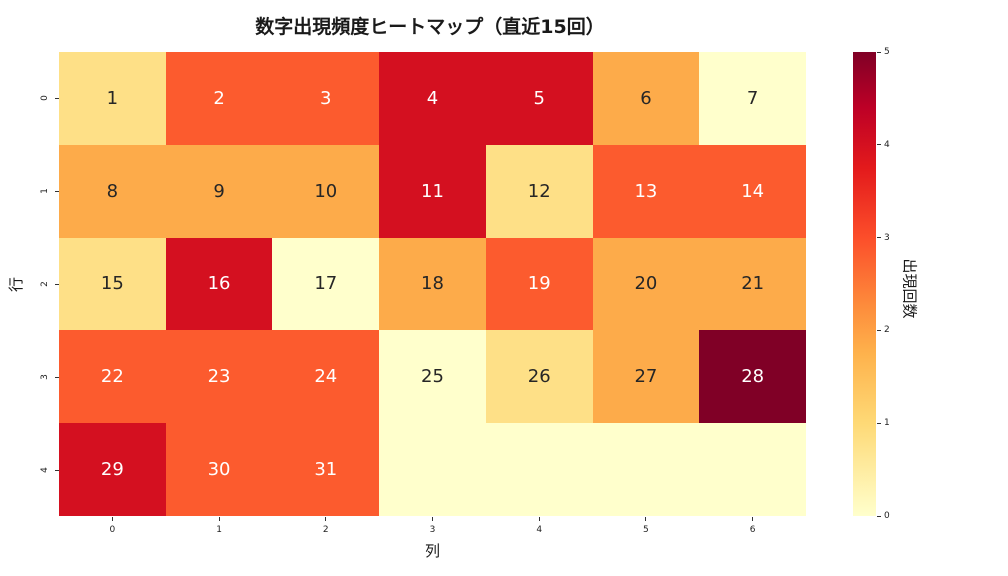 The image size is (1008, 576). What do you see at coordinates (432, 191) in the screenshot?
I see `heatmap-cell: 11` at bounding box center [432, 191].